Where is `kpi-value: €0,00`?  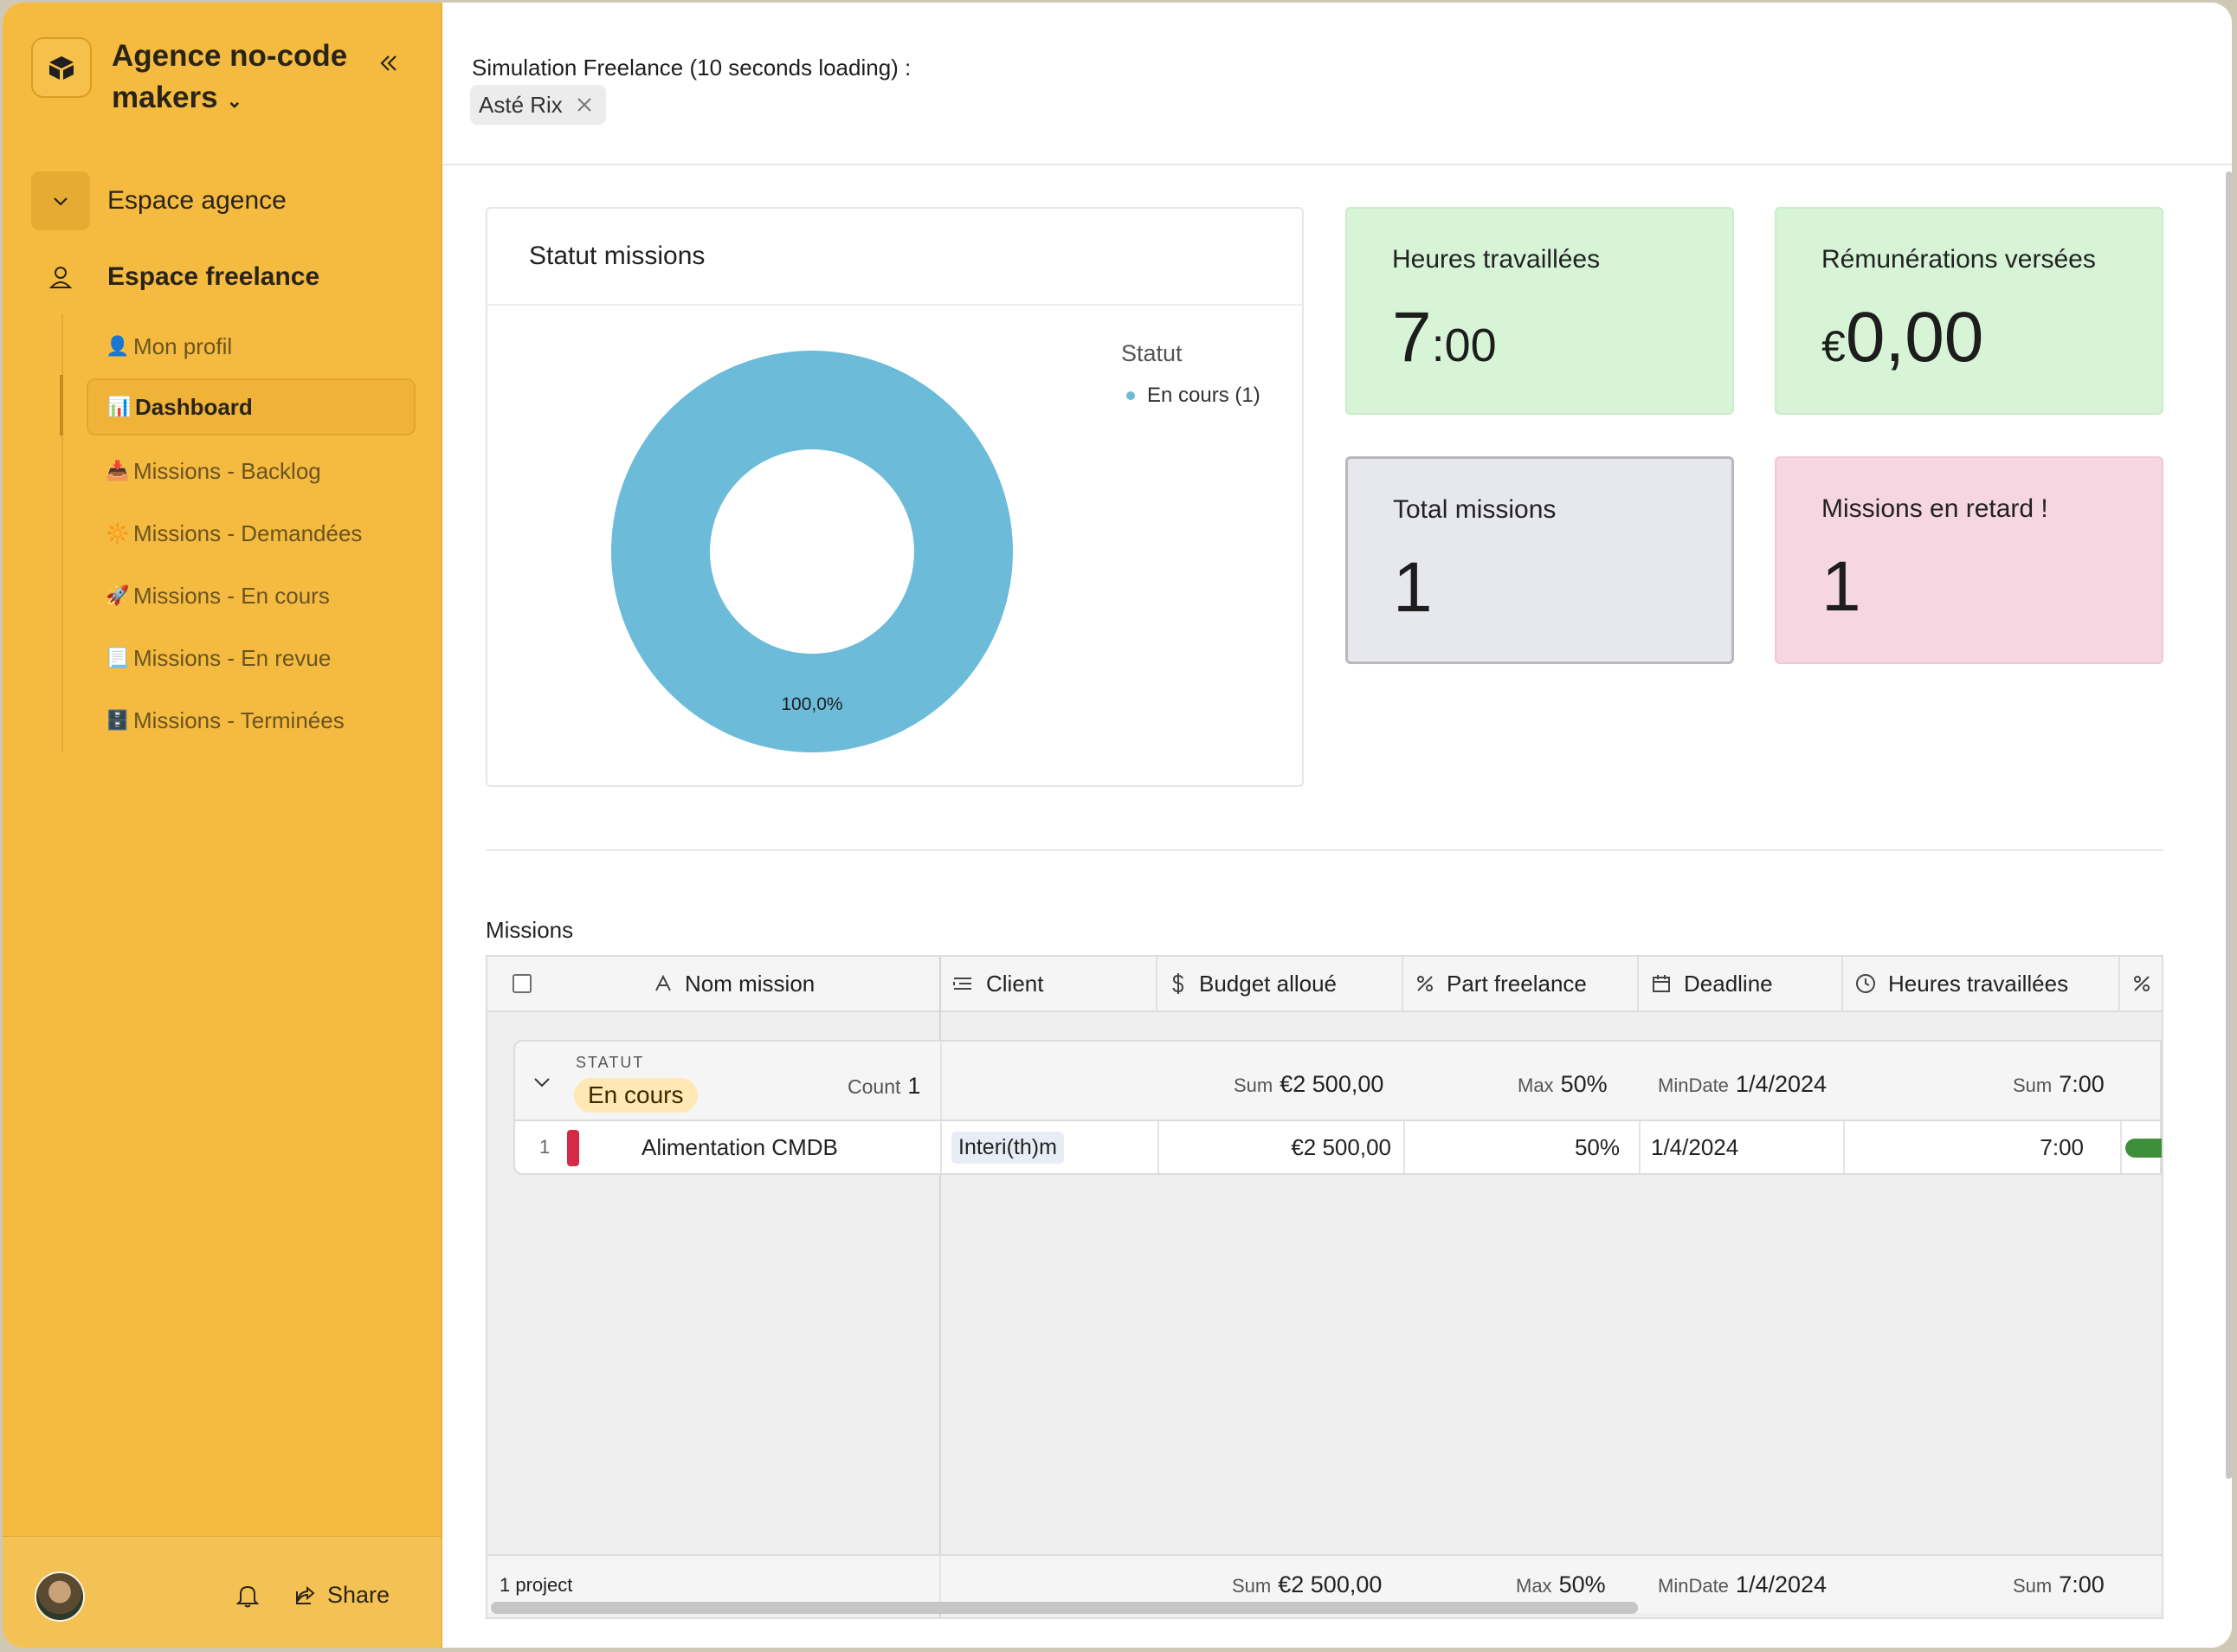 kpi-value: €0,00 is located at coordinates (1992, 337).